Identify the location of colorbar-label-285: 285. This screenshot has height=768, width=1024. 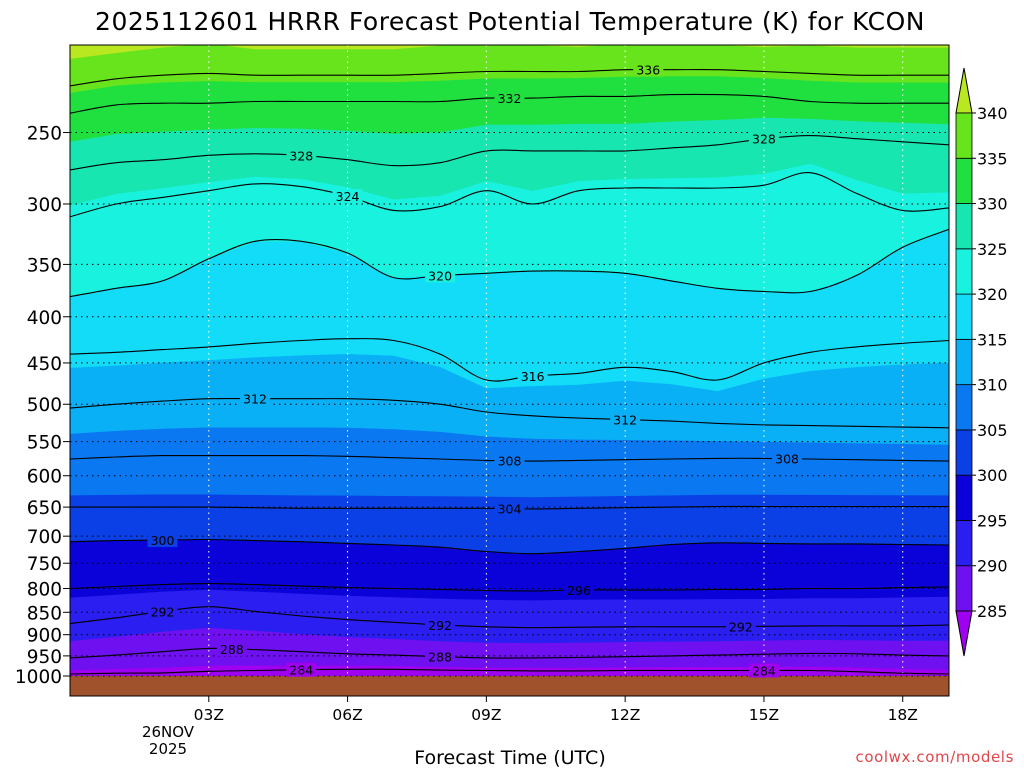
(992, 611).